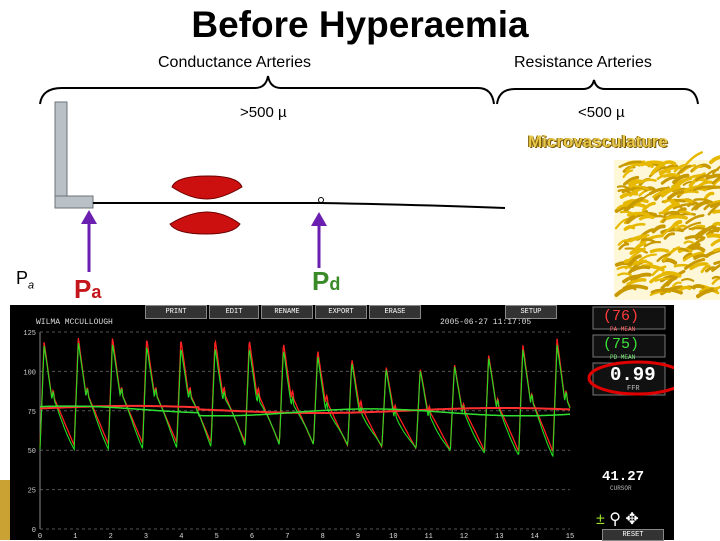  Describe the element at coordinates (287, 312) in the screenshot. I see `rename-button: RENAME` at that location.